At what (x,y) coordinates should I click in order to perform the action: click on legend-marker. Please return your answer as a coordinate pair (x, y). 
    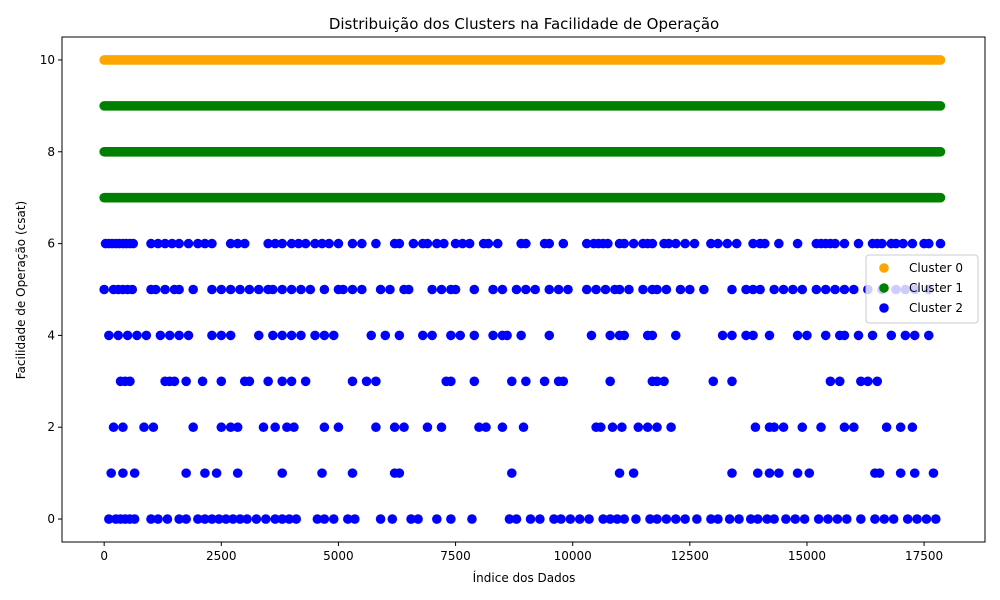
    Looking at the image, I should click on (884, 308).